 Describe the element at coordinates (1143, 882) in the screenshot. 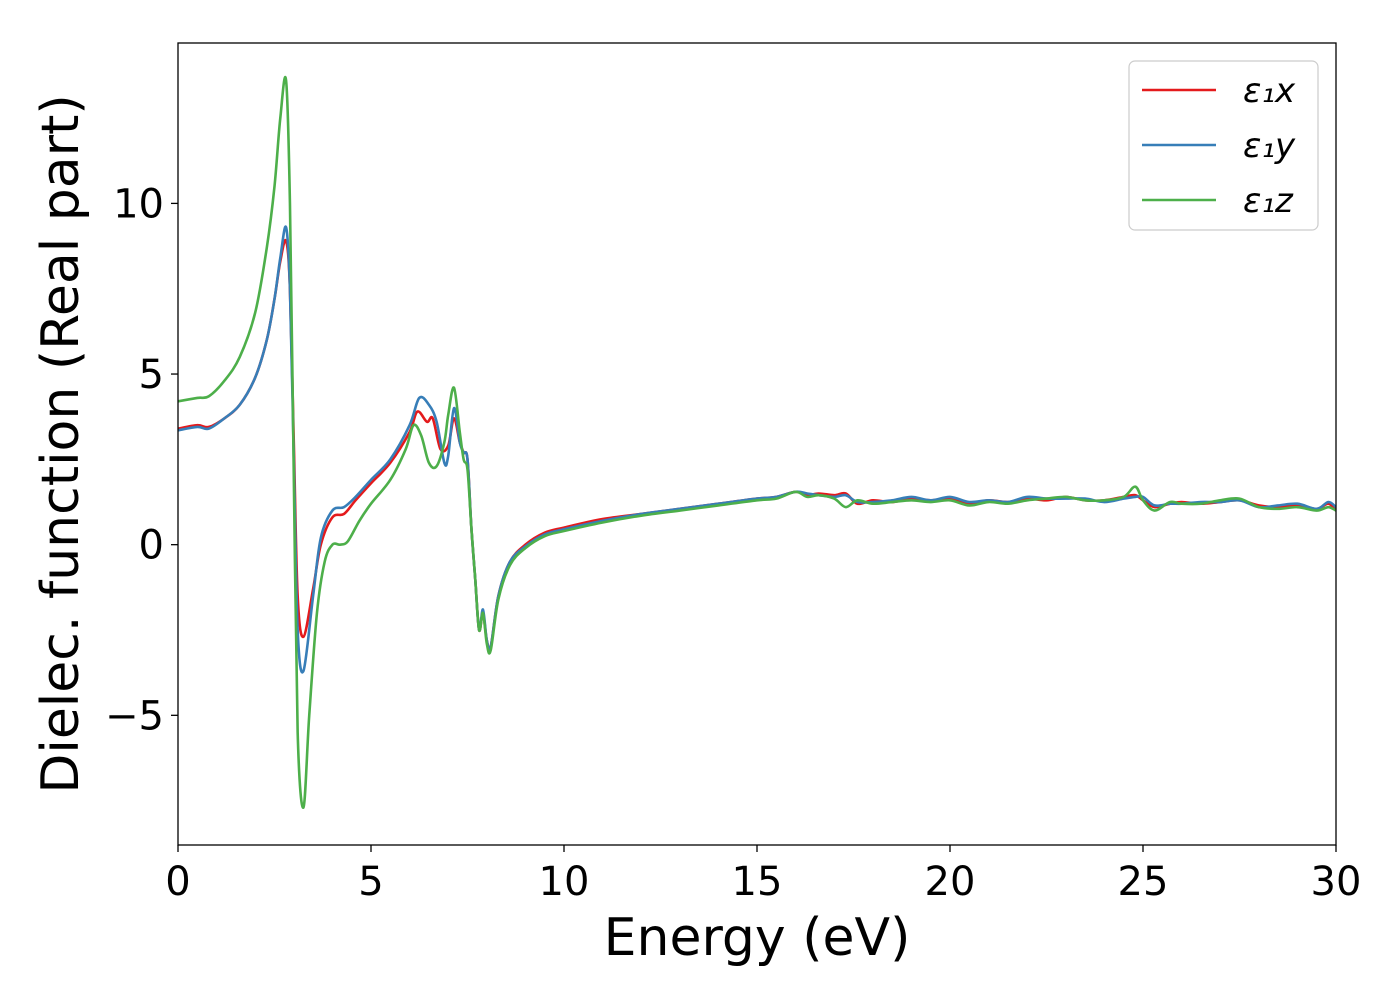

I see `x-tick-label: 25` at that location.